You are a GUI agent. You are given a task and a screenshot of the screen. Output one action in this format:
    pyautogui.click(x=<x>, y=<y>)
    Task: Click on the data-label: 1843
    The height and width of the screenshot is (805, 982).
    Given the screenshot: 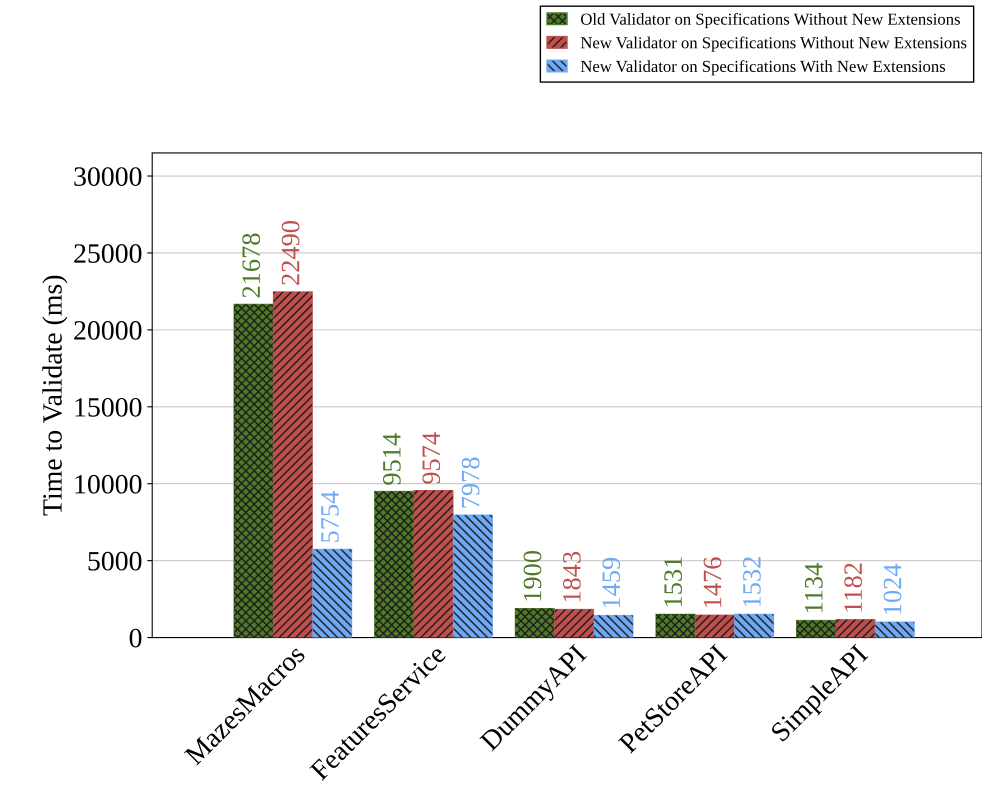 What is the action you would take?
    pyautogui.click(x=571, y=577)
    